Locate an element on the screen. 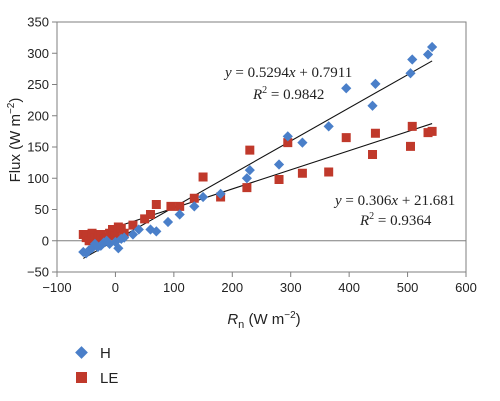 The width and height of the screenshot is (500, 401). y-tick-label: 100 is located at coordinates (38, 178).